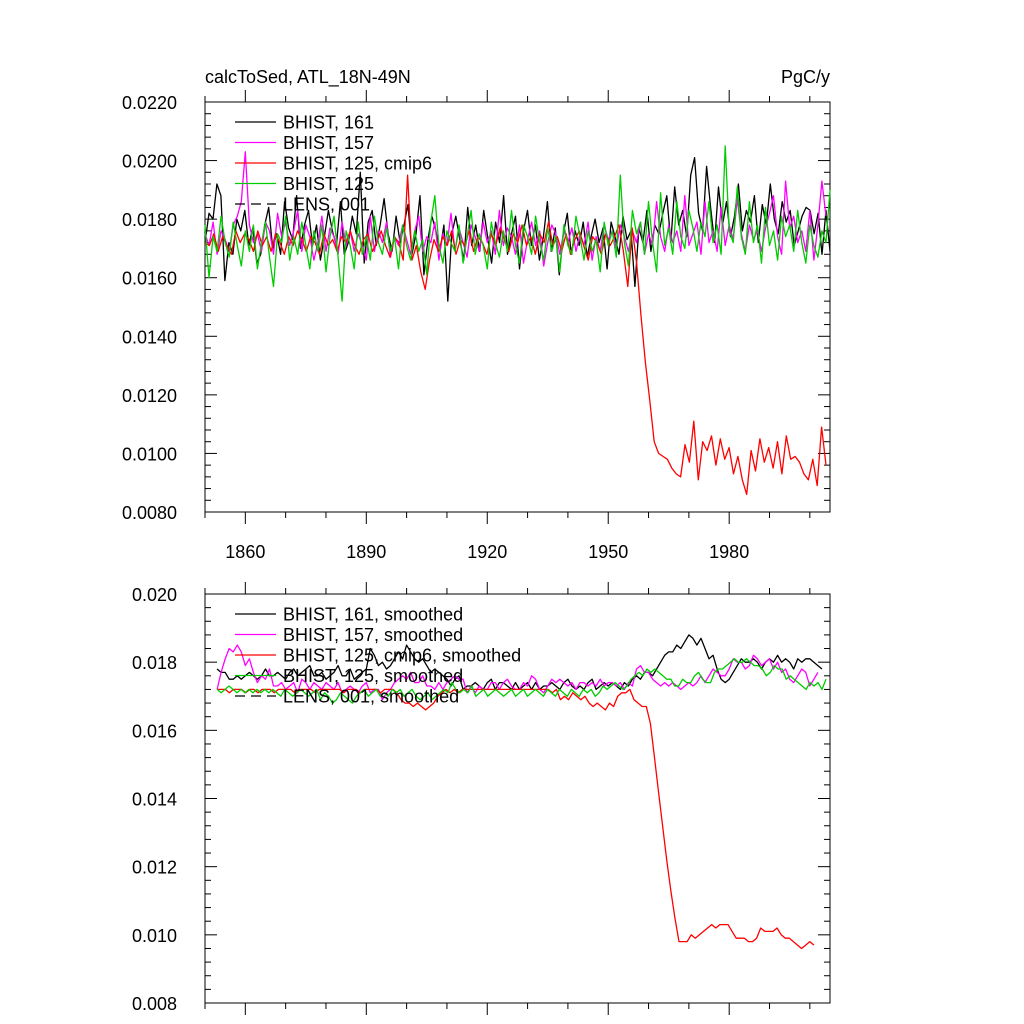 The width and height of the screenshot is (1024, 1024). Describe the element at coordinates (154, 731) in the screenshot. I see `y-tick-label: 0.016` at that location.